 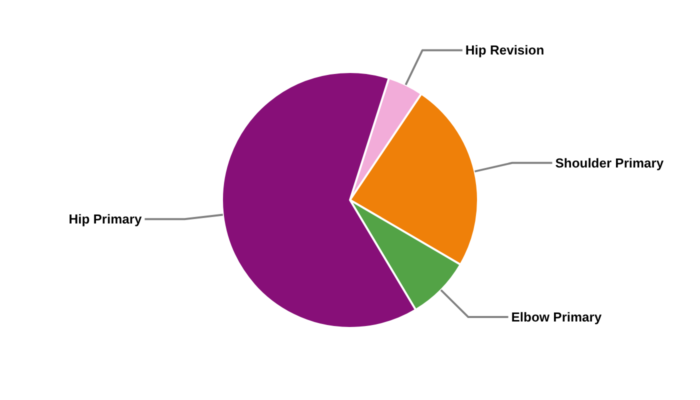 What do you see at coordinates (105, 219) in the screenshot?
I see `slice-label: Hip Primary` at bounding box center [105, 219].